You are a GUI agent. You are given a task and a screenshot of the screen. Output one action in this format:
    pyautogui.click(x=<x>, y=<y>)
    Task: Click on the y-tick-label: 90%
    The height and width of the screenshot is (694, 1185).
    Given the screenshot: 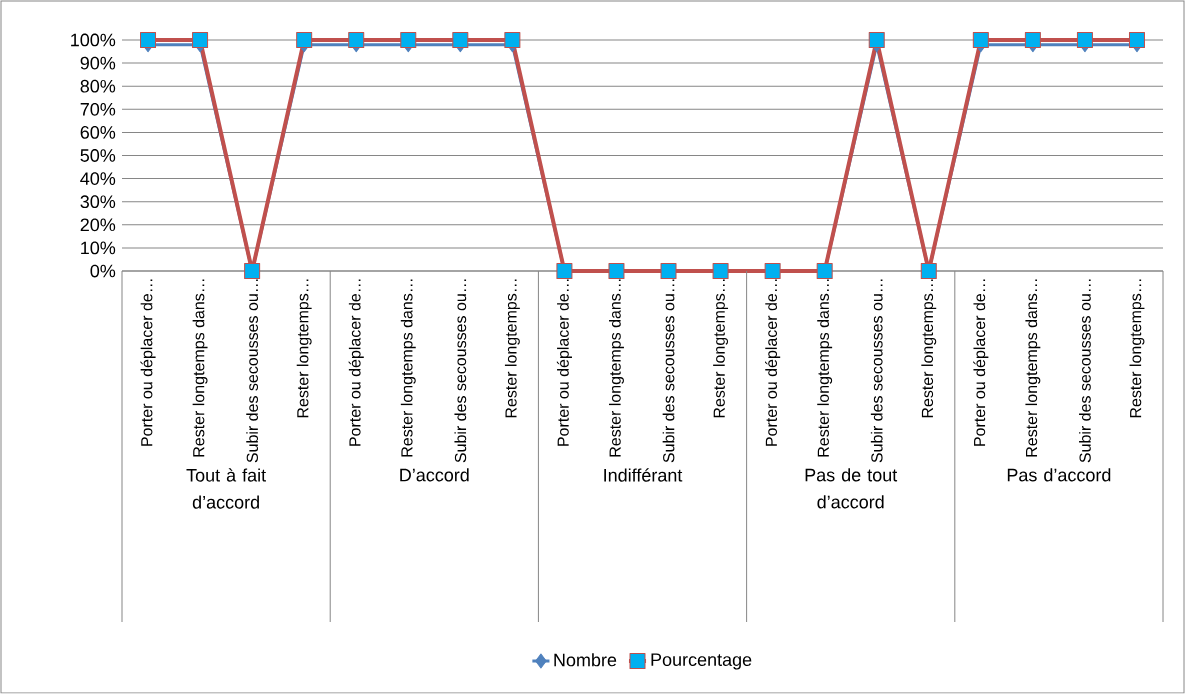 What is the action you would take?
    pyautogui.click(x=98, y=63)
    